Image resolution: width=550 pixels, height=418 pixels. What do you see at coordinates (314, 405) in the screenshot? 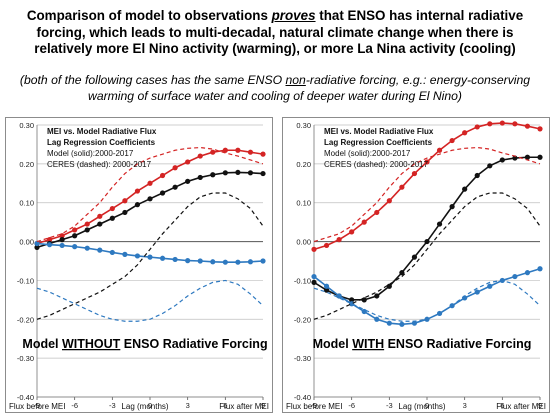
I see `x-tick-label: -9` at bounding box center [314, 405].